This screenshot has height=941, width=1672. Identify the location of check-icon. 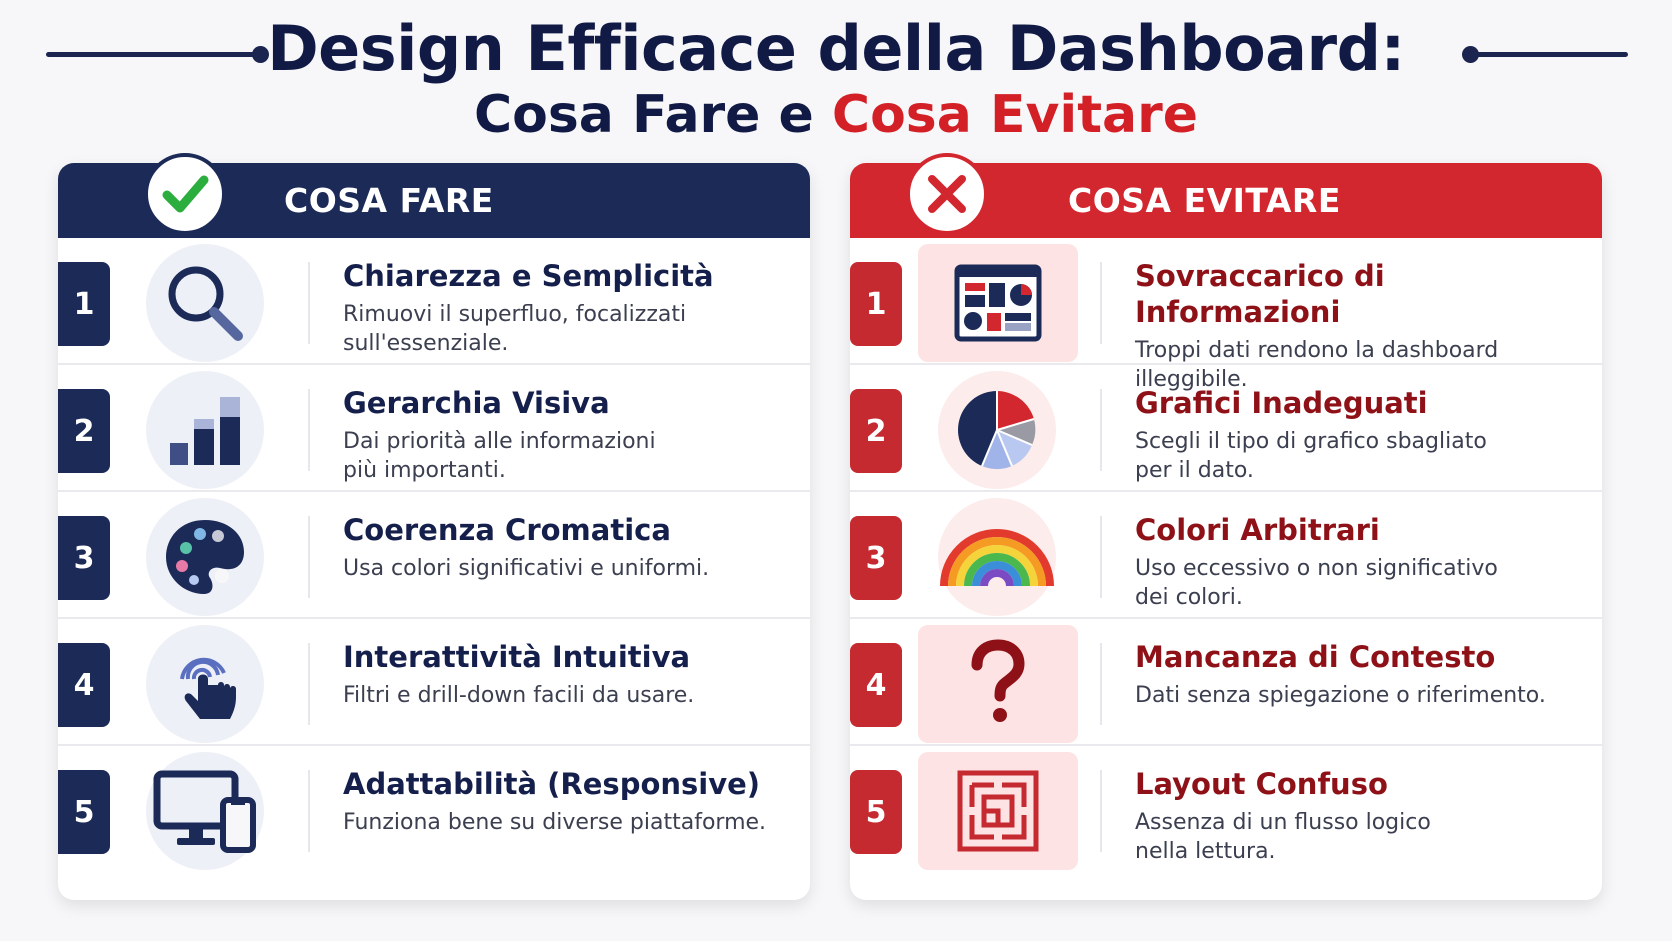
(185, 194).